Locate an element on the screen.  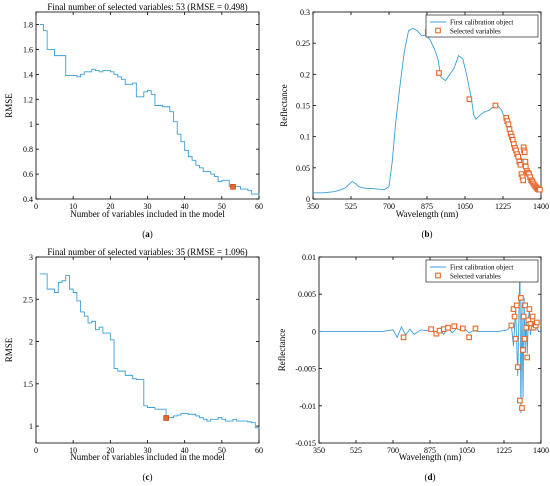
y-tick-label: -0.01 is located at coordinates (307, 406).